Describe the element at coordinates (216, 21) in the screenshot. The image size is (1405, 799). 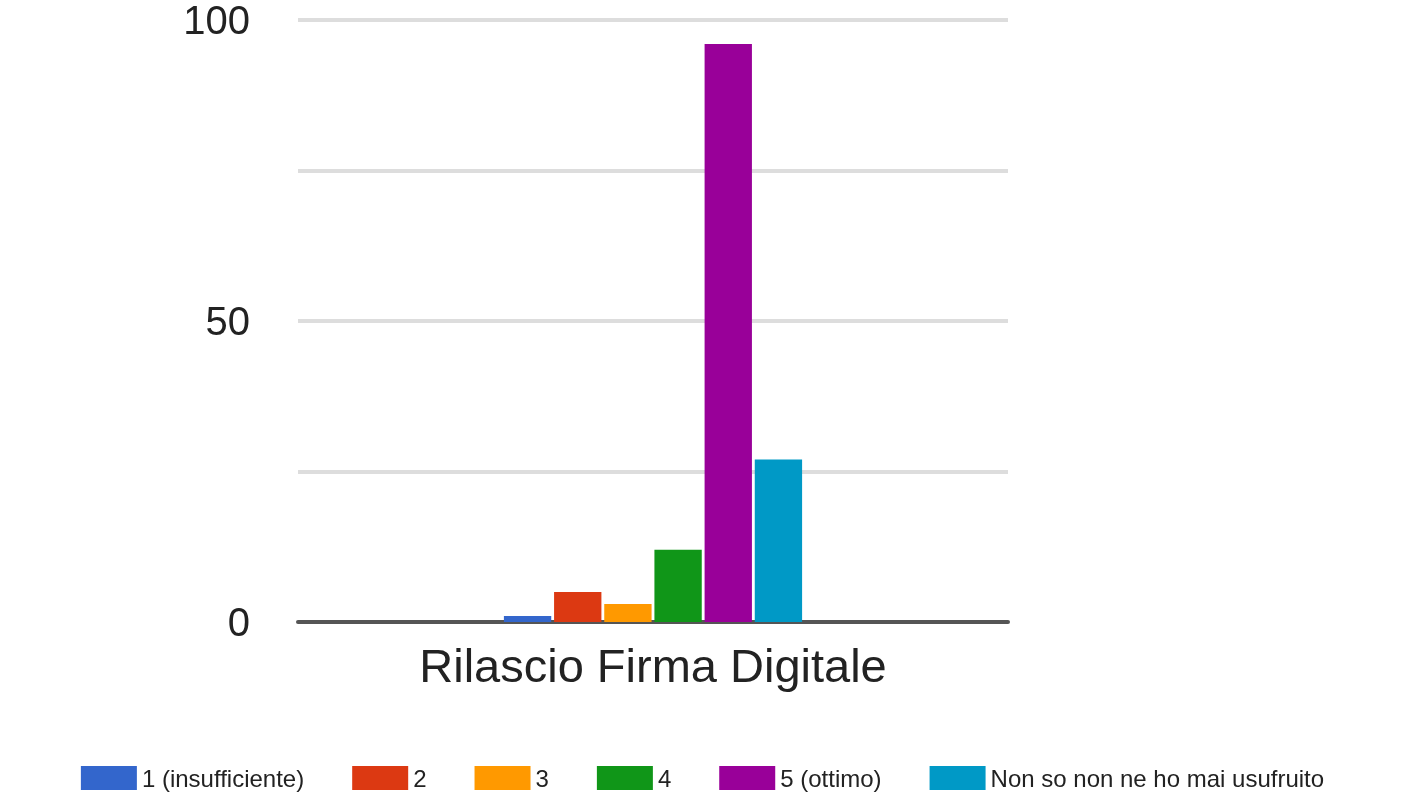
I see `y-tick-label: 100` at that location.